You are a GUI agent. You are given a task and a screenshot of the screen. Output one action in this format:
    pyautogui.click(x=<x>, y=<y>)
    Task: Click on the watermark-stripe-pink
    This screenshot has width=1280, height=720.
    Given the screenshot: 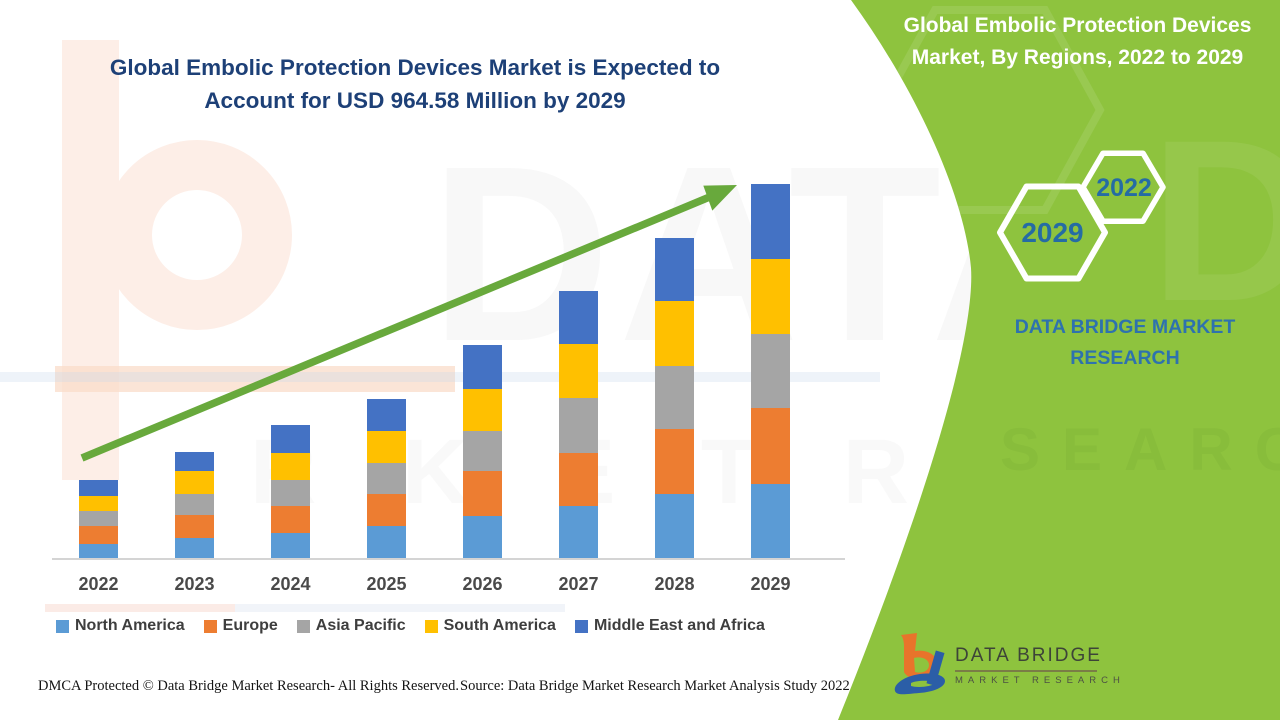 What is the action you would take?
    pyautogui.click(x=140, y=608)
    